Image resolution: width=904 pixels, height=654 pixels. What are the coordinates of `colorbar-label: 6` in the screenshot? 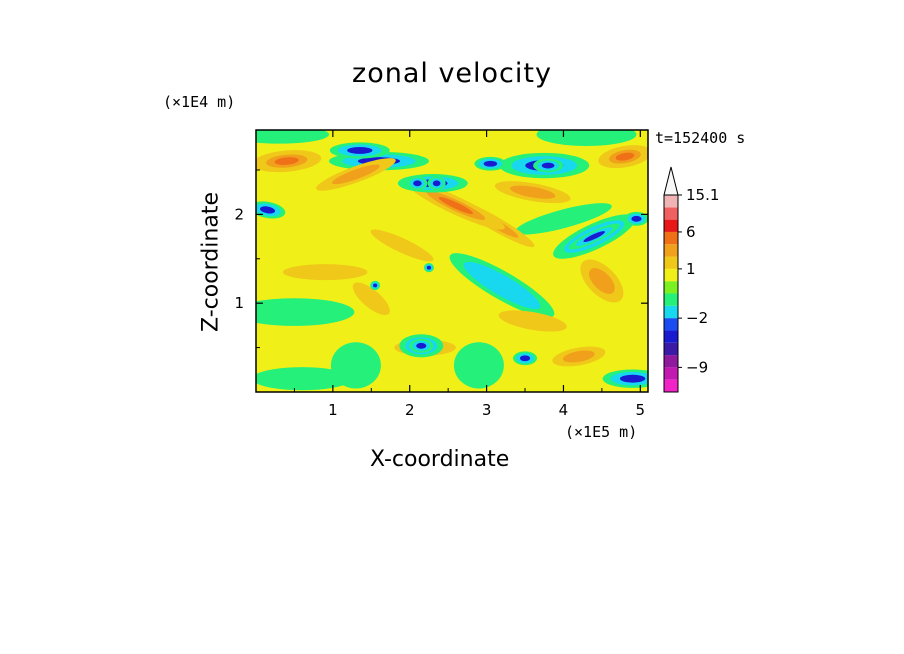 It's located at (691, 232).